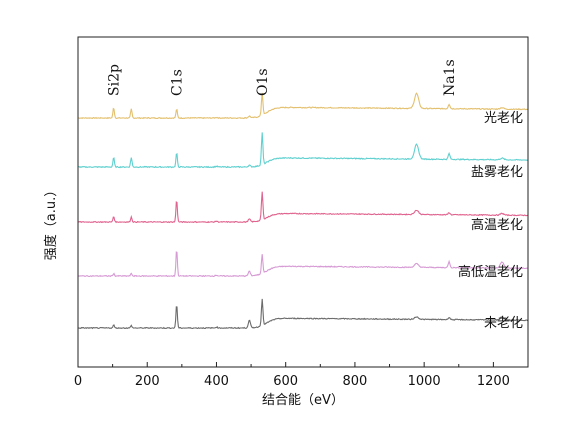  What do you see at coordinates (263, 82) in the screenshot?
I see `peak-label-o1s: O1s` at bounding box center [263, 82].